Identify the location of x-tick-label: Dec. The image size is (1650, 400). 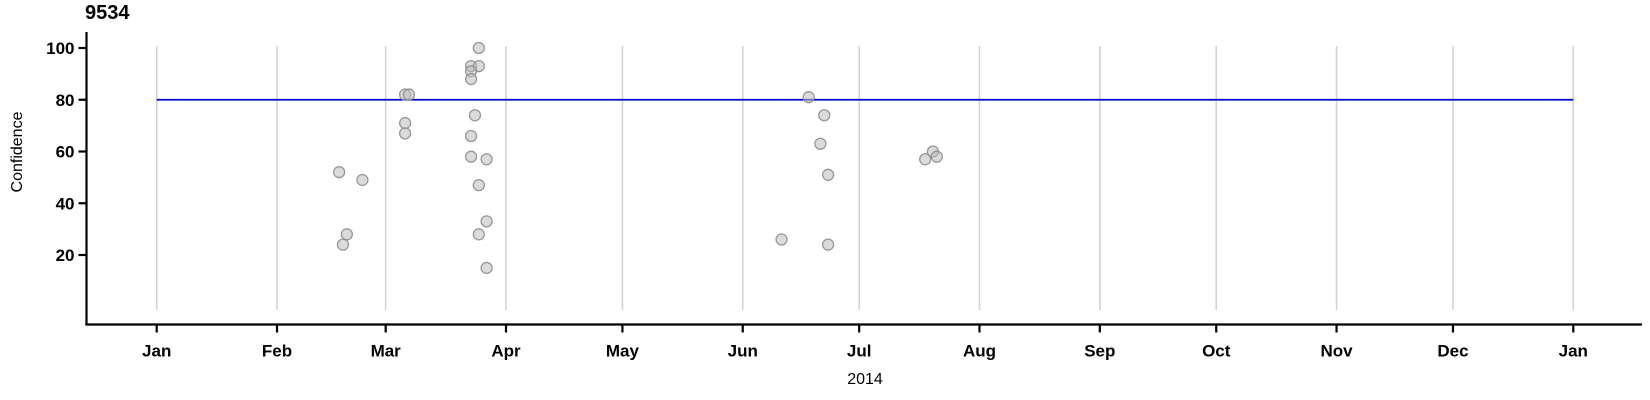
(1452, 351).